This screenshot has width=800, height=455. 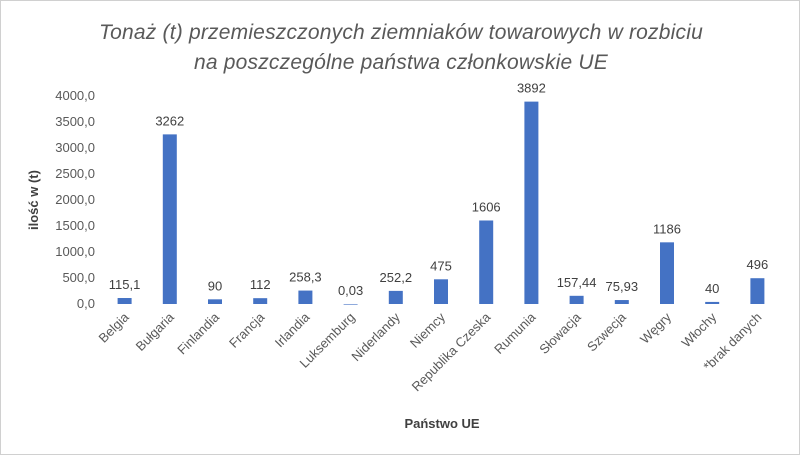 I want to click on x-tick-label: Niemcy, so click(x=428, y=330).